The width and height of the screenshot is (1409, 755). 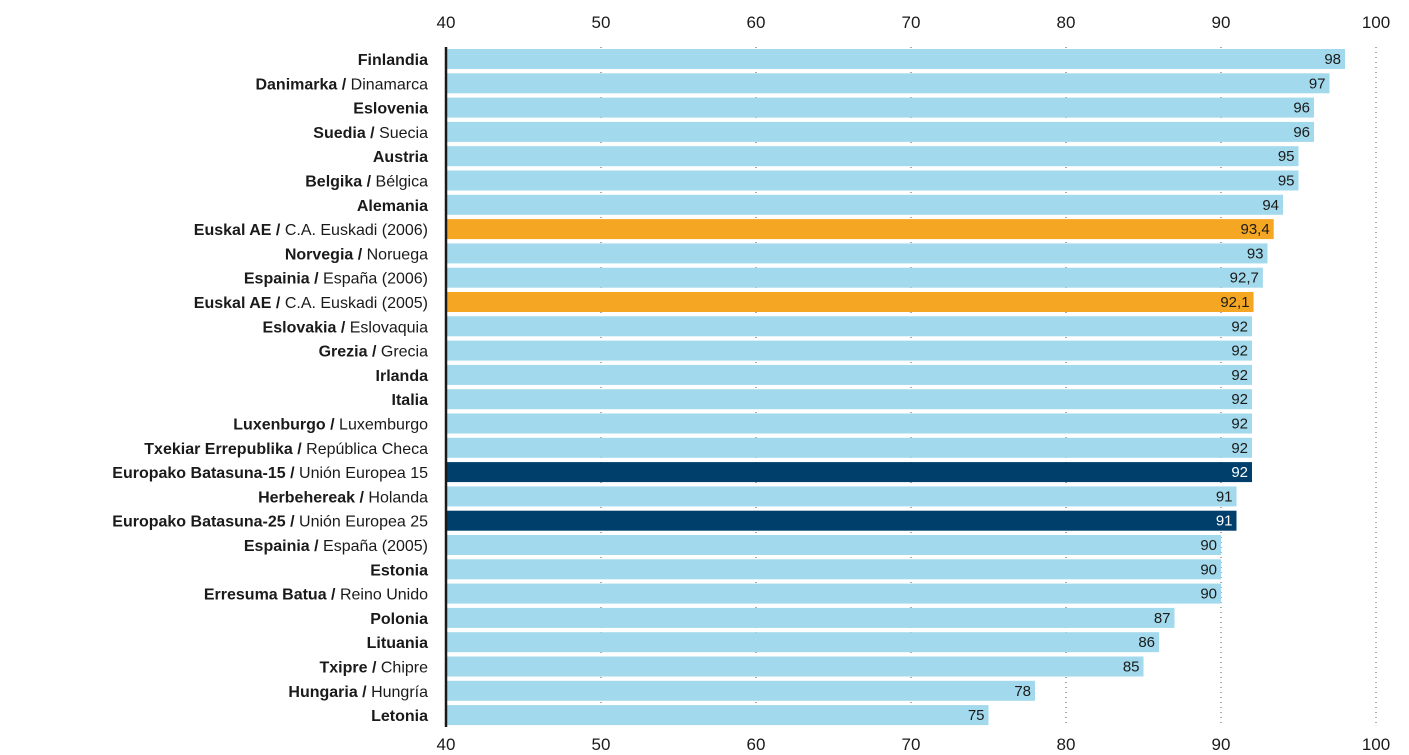 What do you see at coordinates (1066, 22) in the screenshot?
I see `tick-label-top: 80` at bounding box center [1066, 22].